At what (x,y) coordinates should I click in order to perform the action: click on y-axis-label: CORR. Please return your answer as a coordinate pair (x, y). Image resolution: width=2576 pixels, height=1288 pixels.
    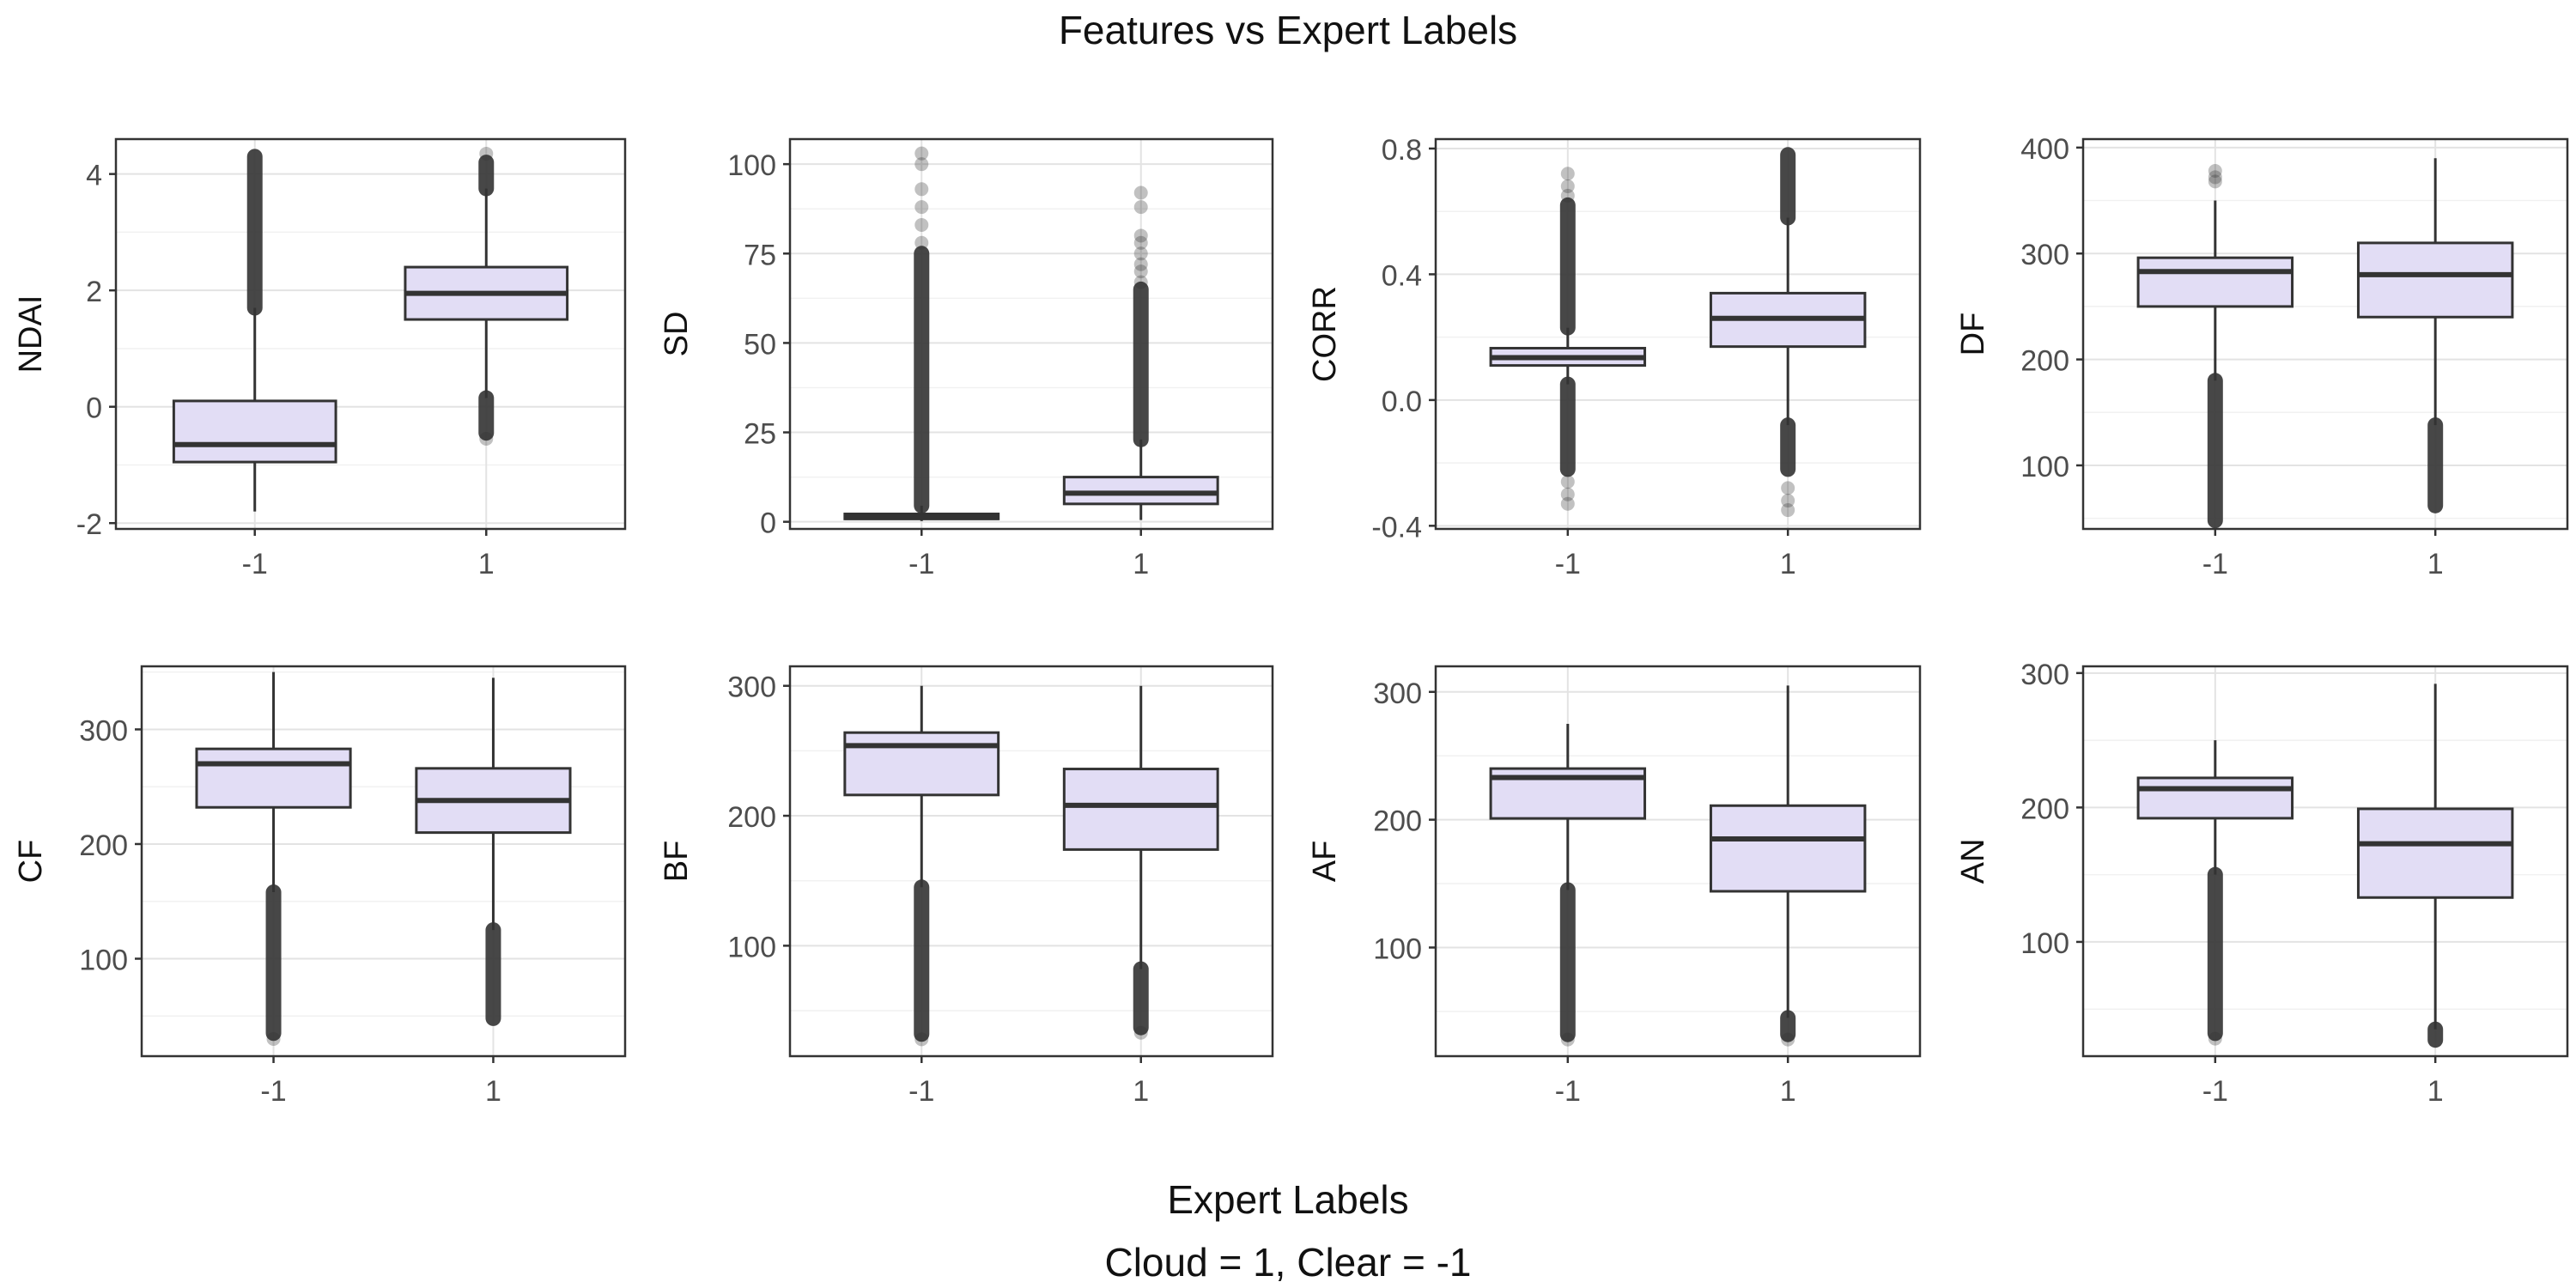
    Looking at the image, I should click on (1325, 334).